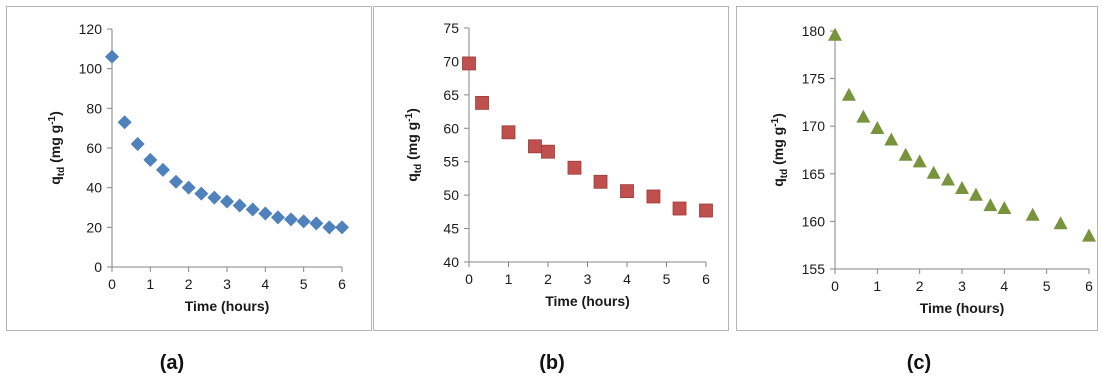 Image resolution: width=1102 pixels, height=392 pixels. I want to click on y-tick-label: 160, so click(814, 221).